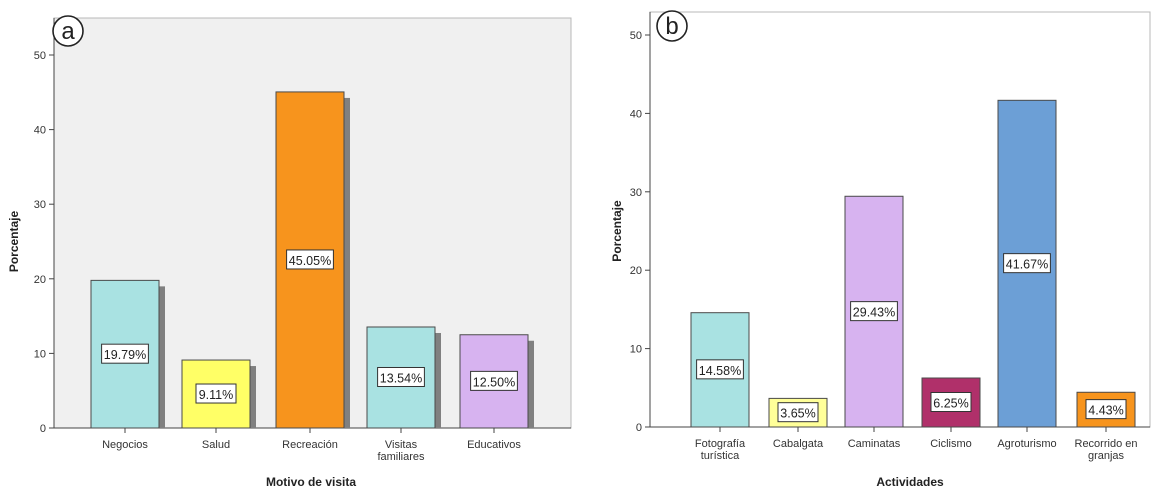 The width and height of the screenshot is (1156, 495). What do you see at coordinates (494, 445) in the screenshot?
I see `x-tick-label-educativos: Educativos` at bounding box center [494, 445].